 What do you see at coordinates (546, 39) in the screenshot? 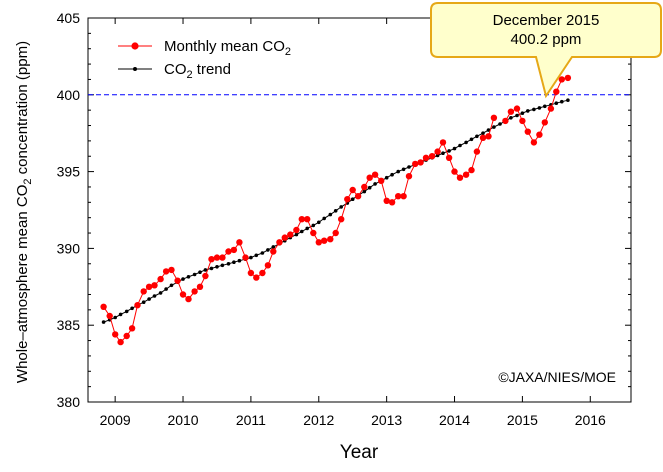
I see `callout-line-2: 400.2 ppm` at bounding box center [546, 39].